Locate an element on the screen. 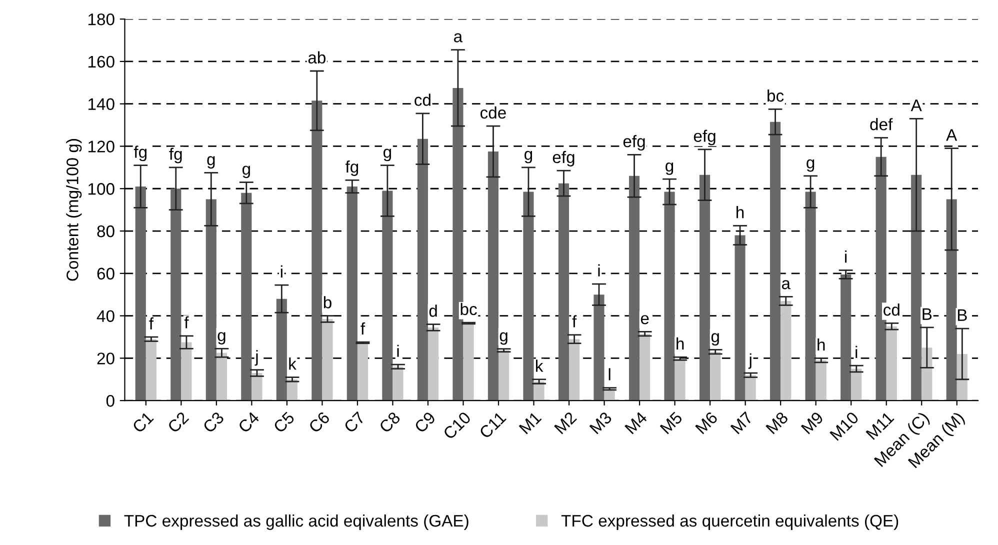 The image size is (998, 545). x-tick-label: M4 is located at coordinates (636, 422).